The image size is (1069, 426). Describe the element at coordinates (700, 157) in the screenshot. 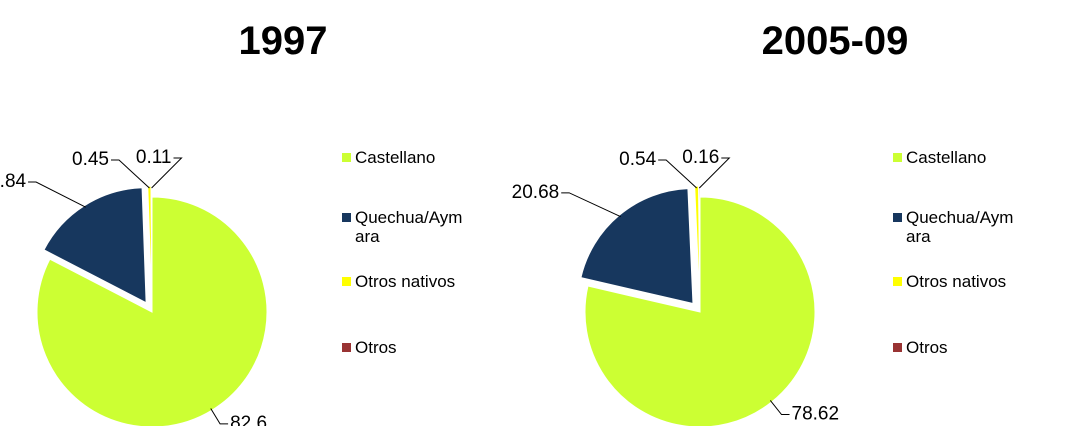

I see `data-label: 0.16` at that location.